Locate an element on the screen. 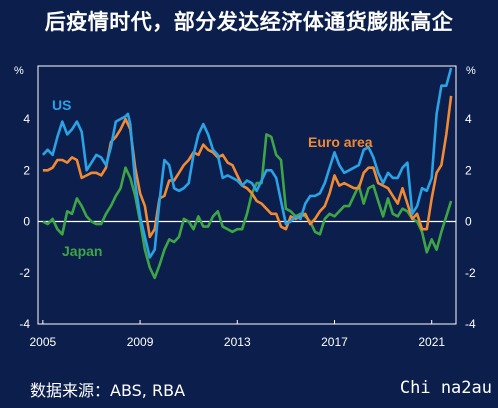 This screenshot has height=408, width=498. right-unit-label: % is located at coordinates (471, 71).